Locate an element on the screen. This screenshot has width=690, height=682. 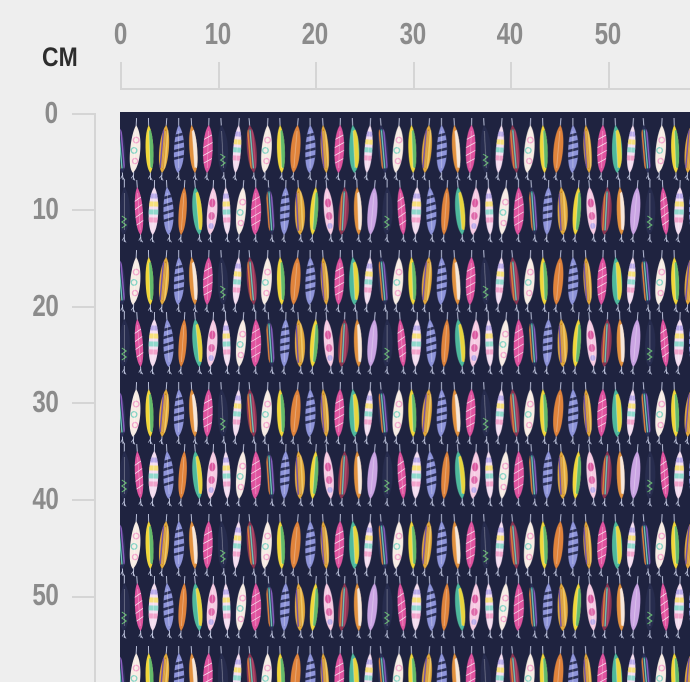
ruler-left-label-20: 20 is located at coordinates (45, 305).